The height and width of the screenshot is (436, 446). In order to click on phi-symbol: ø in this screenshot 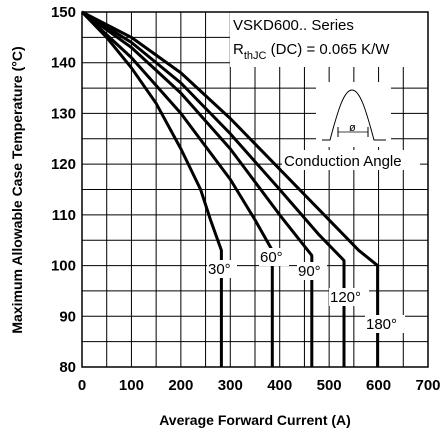, I will do `click(352, 128)`.